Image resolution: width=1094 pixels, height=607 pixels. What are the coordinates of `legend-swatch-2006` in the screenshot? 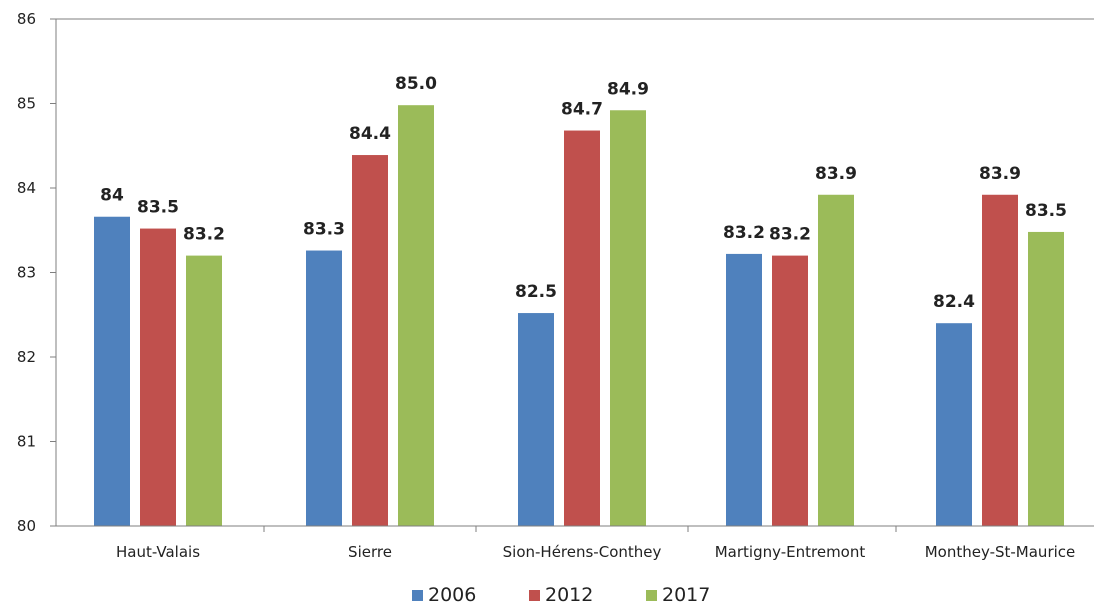 It's located at (417, 595).